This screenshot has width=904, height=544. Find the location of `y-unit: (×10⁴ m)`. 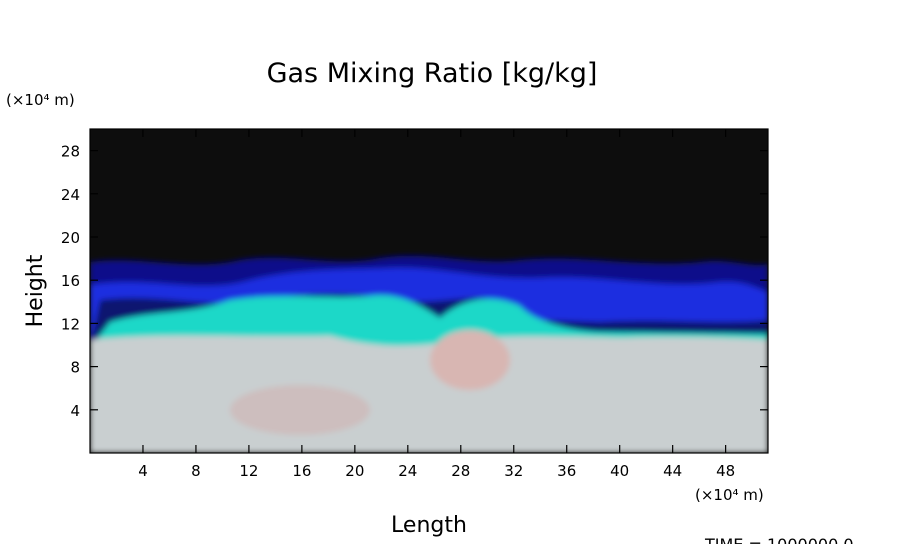

y-unit: (×10⁴ m) is located at coordinates (40, 100).